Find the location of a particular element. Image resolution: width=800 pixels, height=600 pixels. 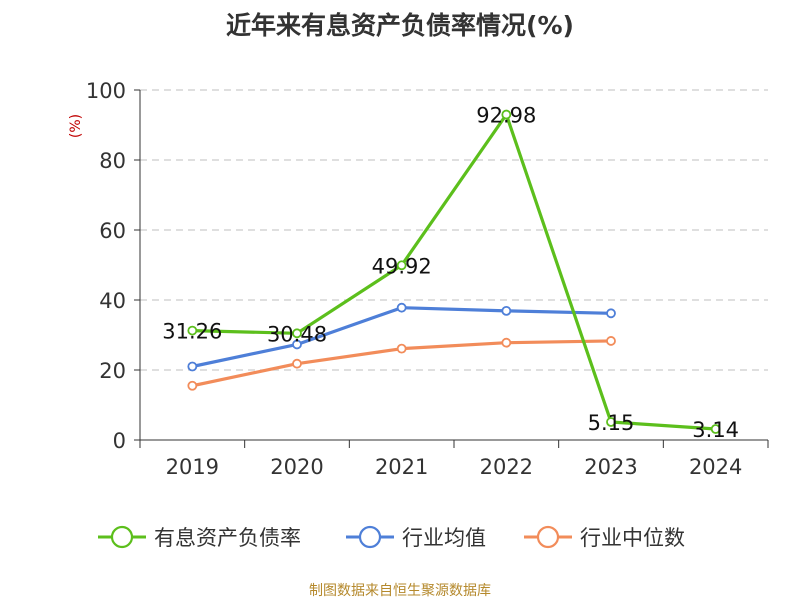

data-label: 30.48 is located at coordinates (297, 334).